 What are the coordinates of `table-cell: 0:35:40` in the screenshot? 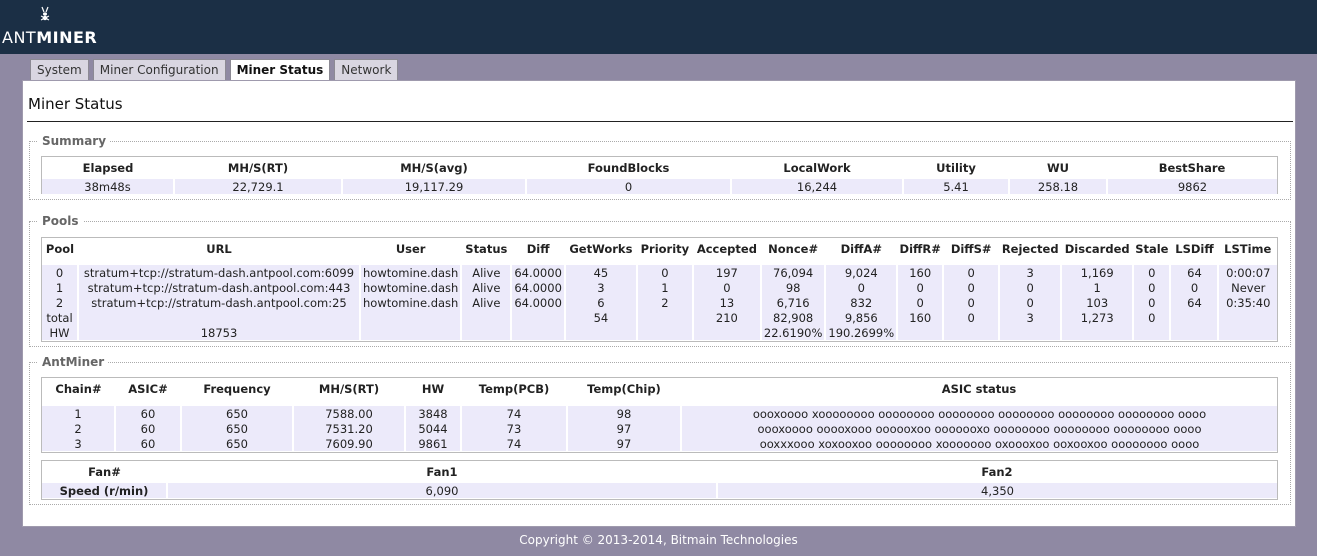 It's located at (1247, 302).